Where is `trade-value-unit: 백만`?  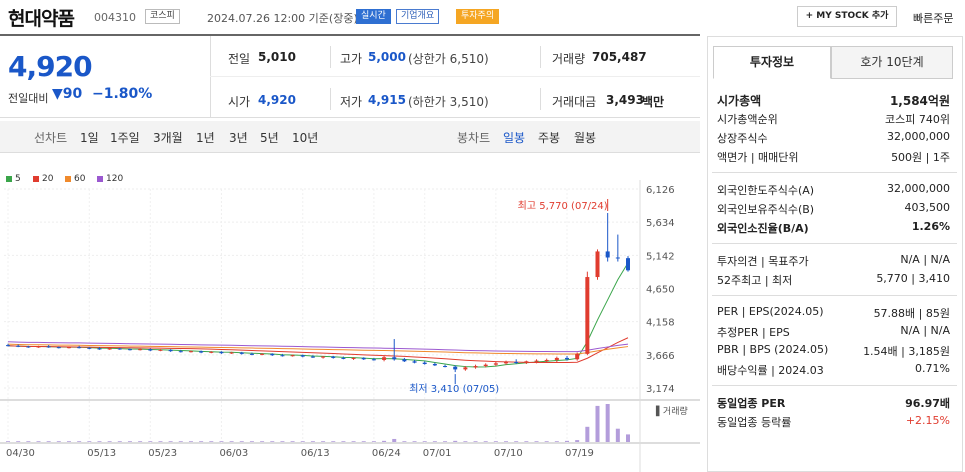
trade-value-unit: 백만 is located at coordinates (653, 102).